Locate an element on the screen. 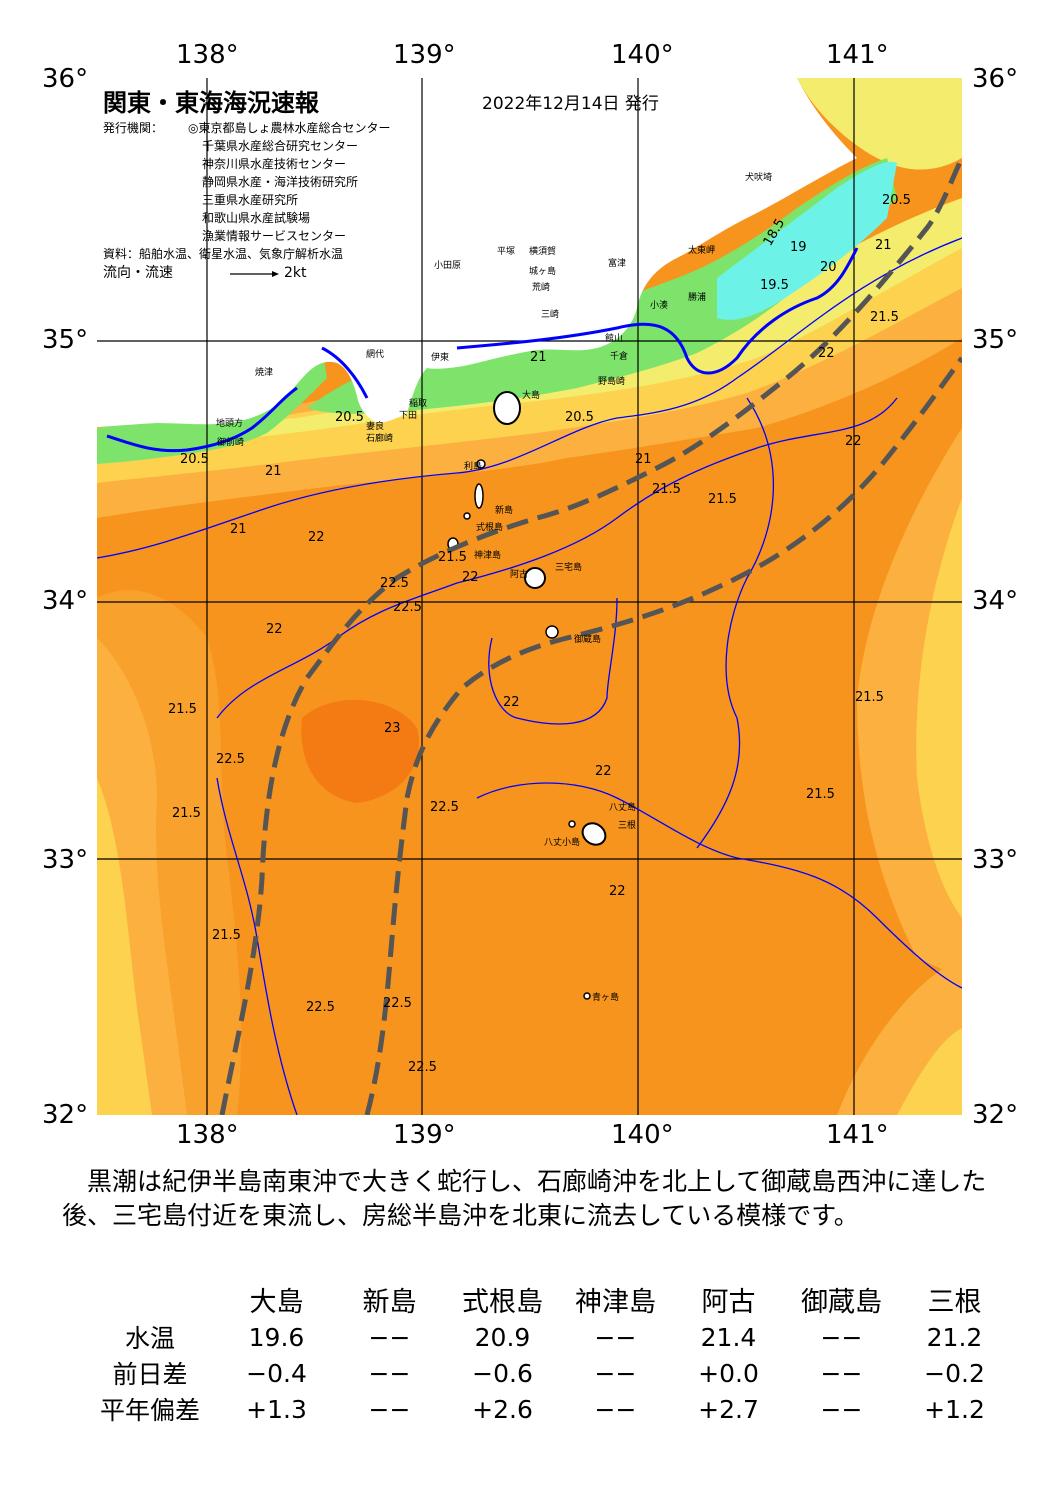  warm-core-region is located at coordinates (360, 751).